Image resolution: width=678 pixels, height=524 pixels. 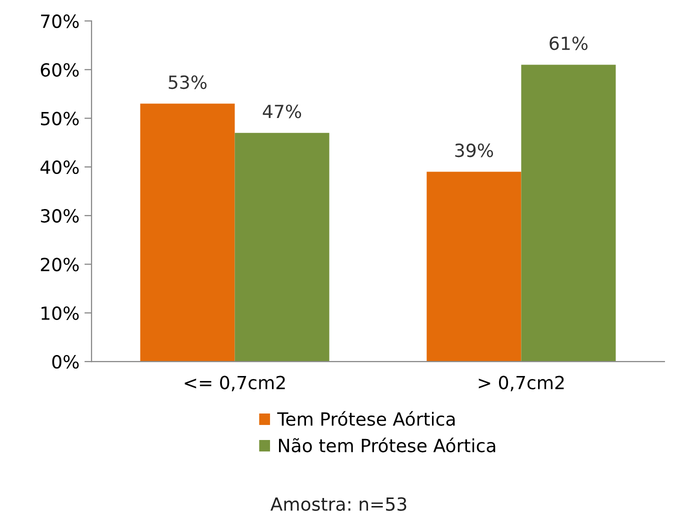 What do you see at coordinates (474, 151) in the screenshot?
I see `data-label: 39%` at bounding box center [474, 151].